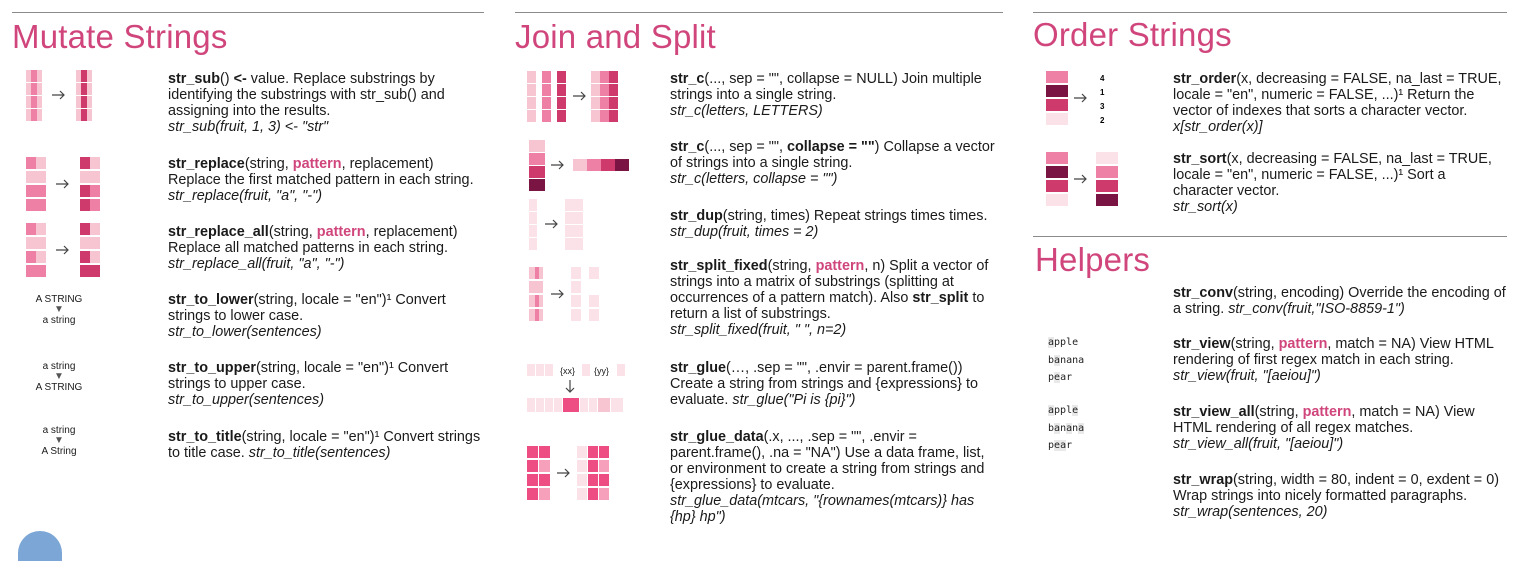 The height and width of the screenshot is (561, 1515). Describe the element at coordinates (1066, 360) in the screenshot. I see `str-view-illustration: apple banana pear` at that location.